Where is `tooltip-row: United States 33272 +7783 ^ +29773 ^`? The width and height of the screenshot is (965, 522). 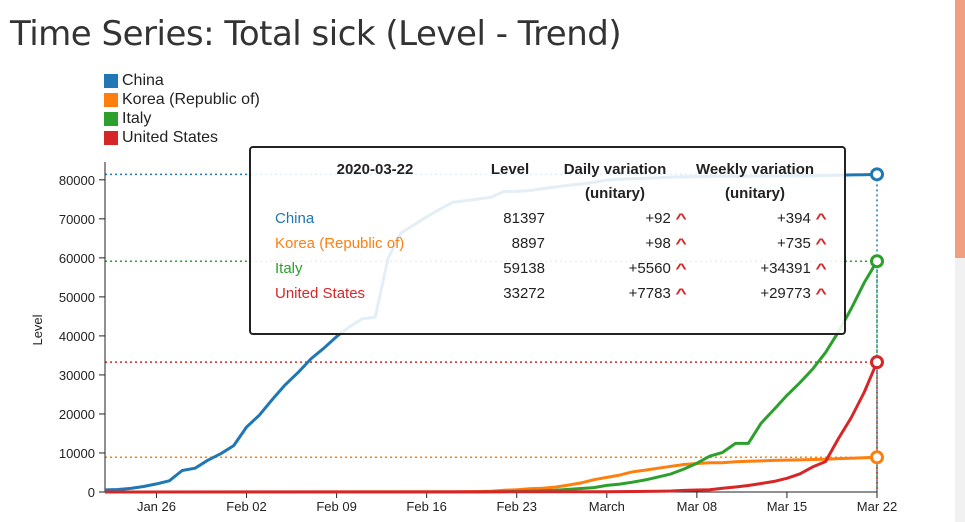 tooltip-row: United States 33272 +7783 ^ +29773 ^ is located at coordinates (546, 293).